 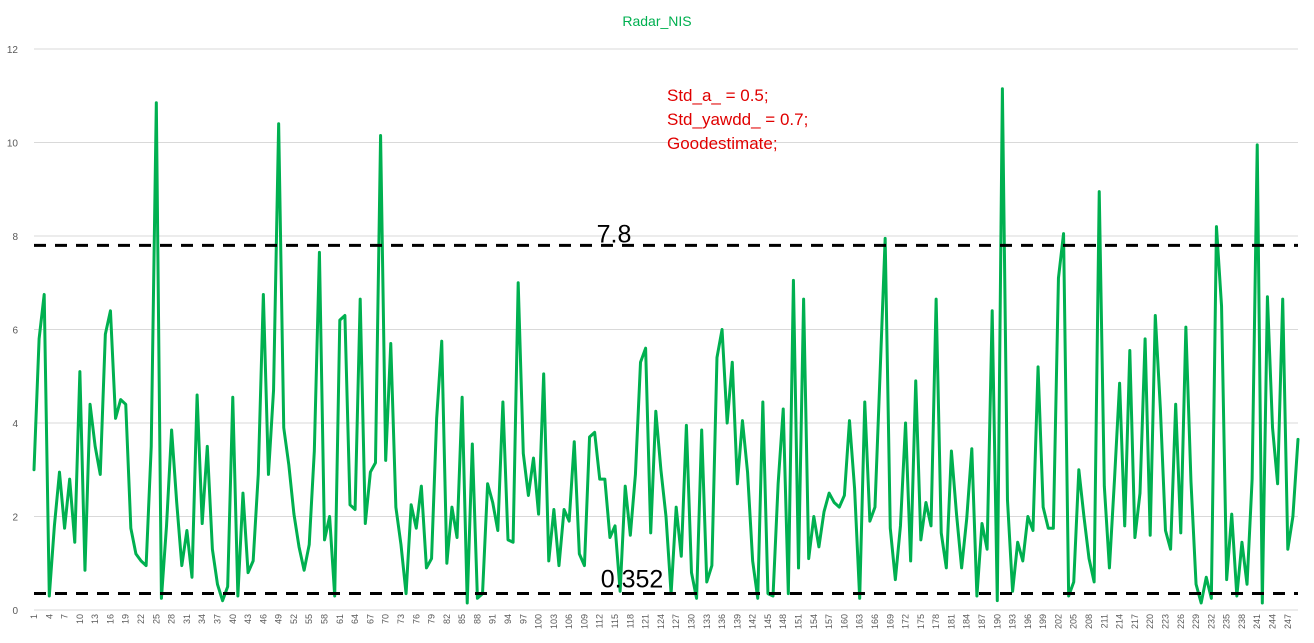 What do you see at coordinates (615, 621) in the screenshot?
I see `x-tick-label: 115` at bounding box center [615, 621].